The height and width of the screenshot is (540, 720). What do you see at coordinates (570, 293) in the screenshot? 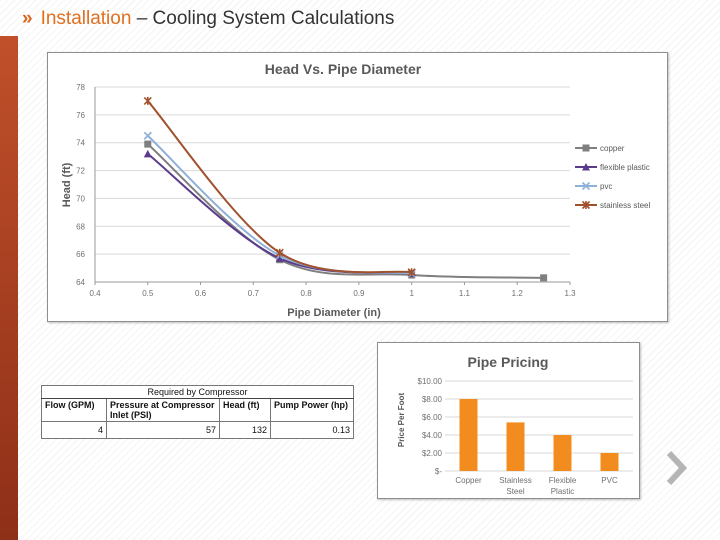
I see `x-tick-label: 1.3` at bounding box center [570, 293].